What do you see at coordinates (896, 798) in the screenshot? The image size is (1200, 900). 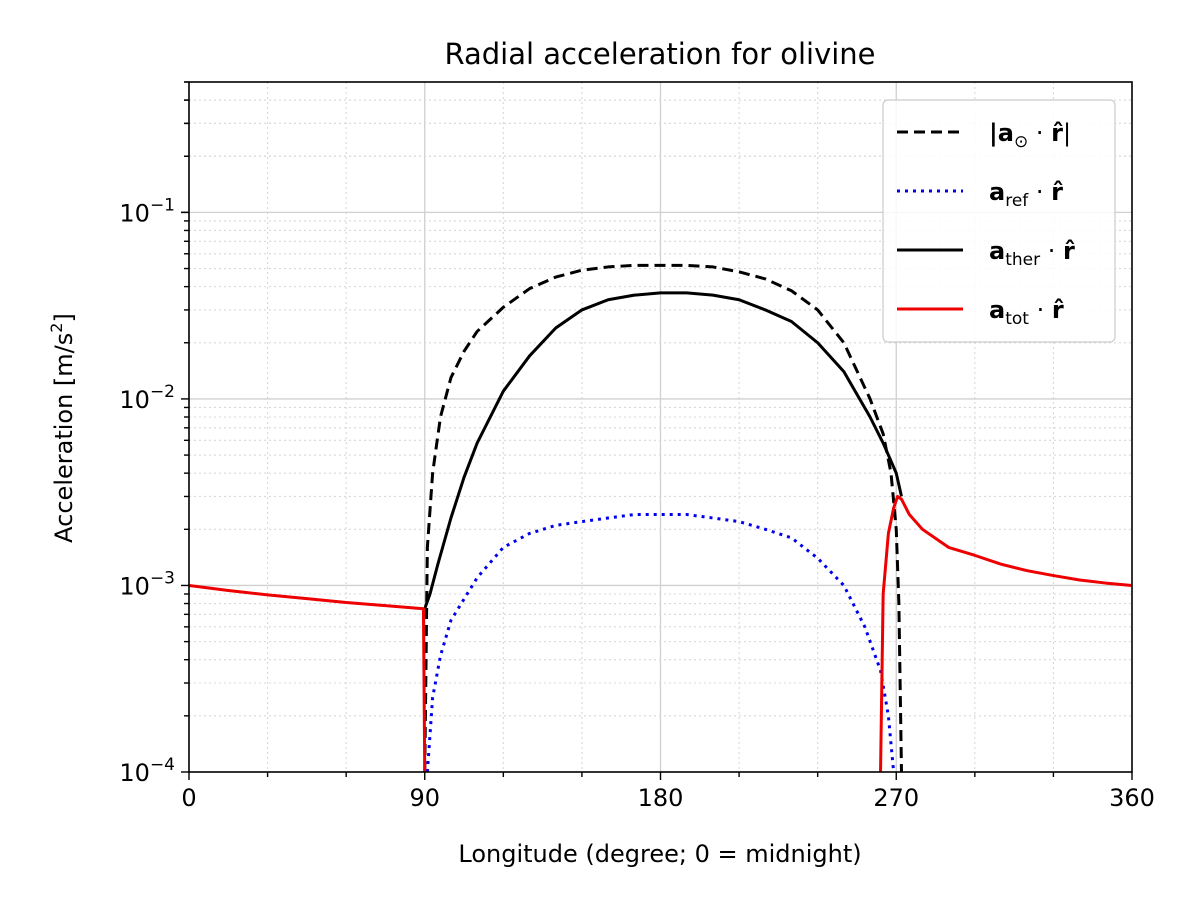 I see `x-tick-label: 270` at bounding box center [896, 798].